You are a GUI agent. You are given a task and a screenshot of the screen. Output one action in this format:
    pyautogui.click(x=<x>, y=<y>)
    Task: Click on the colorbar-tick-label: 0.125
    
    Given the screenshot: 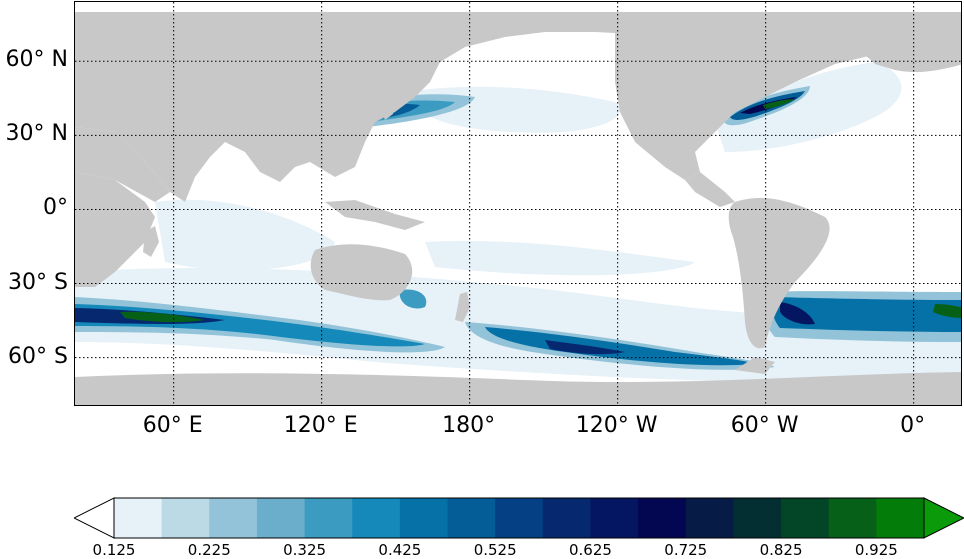 What is the action you would take?
    pyautogui.click(x=114, y=550)
    